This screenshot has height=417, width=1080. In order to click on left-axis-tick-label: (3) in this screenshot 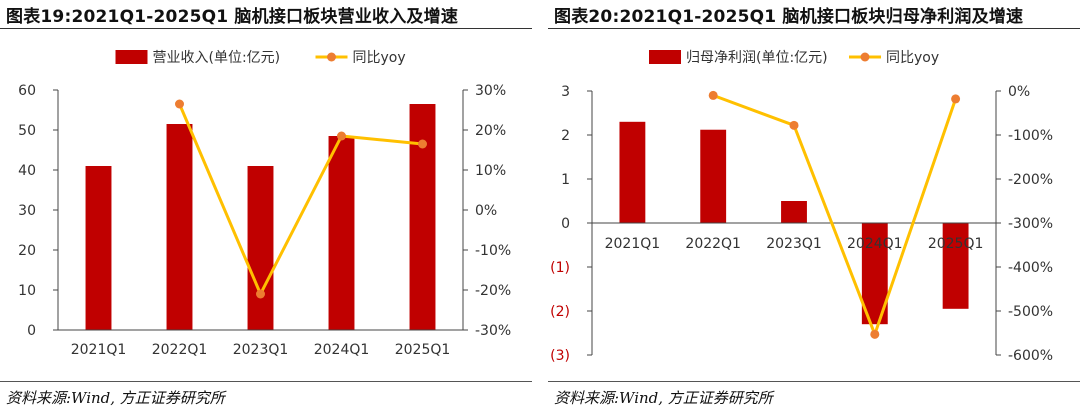, I will do `click(560, 356)`.